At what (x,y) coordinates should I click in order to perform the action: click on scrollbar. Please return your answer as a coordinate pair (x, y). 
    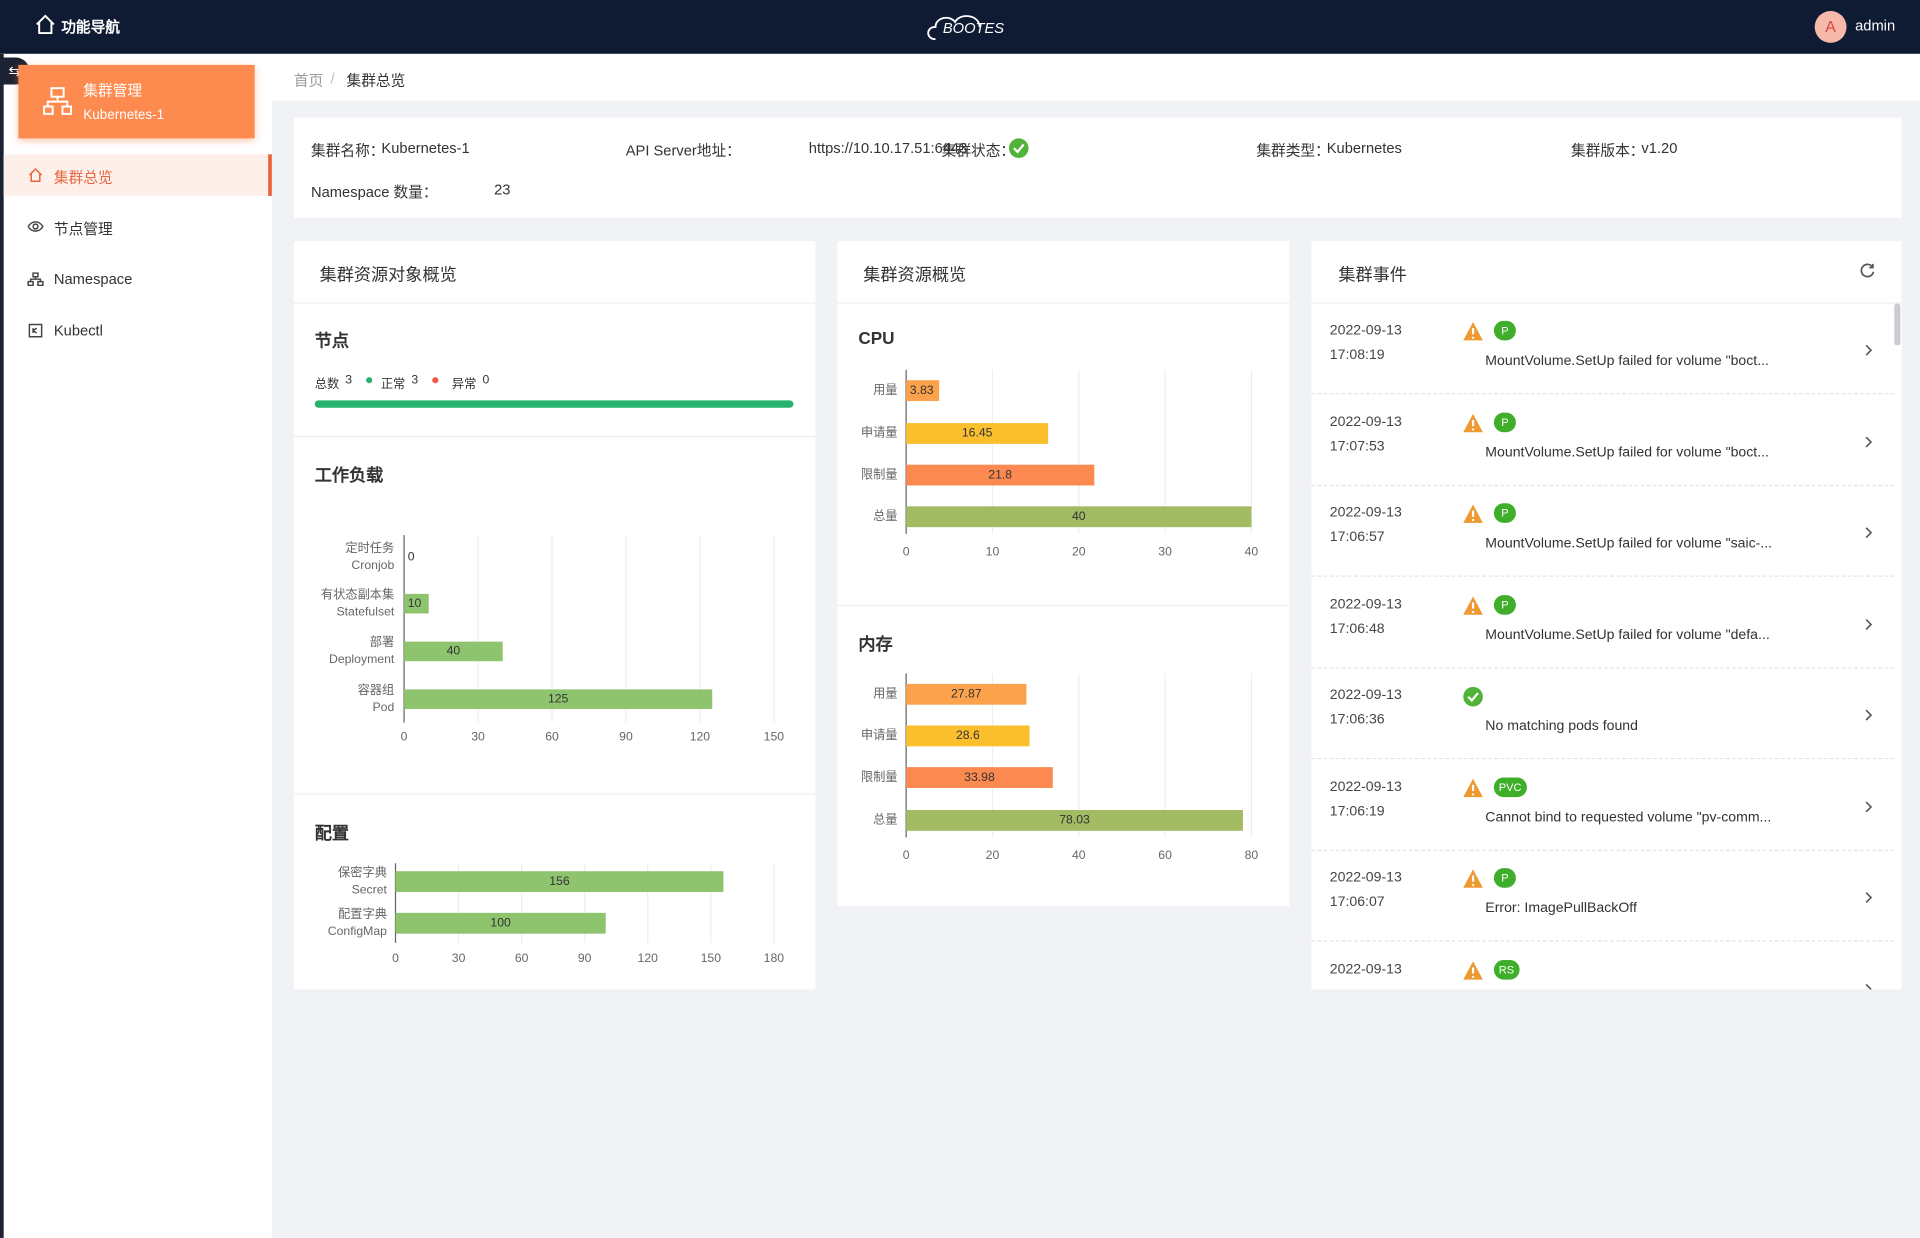
    Looking at the image, I should click on (1897, 324).